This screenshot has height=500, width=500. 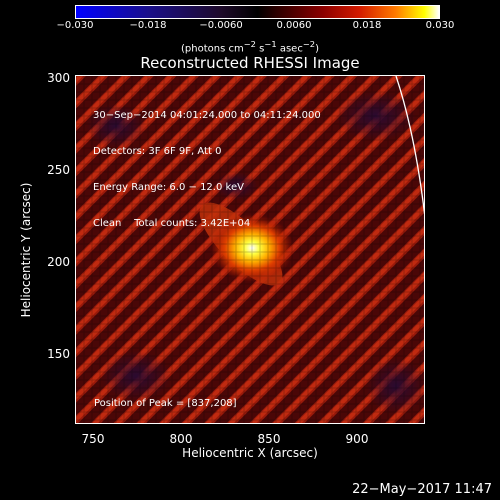 I want to click on x-tick: 850, so click(x=269, y=439).